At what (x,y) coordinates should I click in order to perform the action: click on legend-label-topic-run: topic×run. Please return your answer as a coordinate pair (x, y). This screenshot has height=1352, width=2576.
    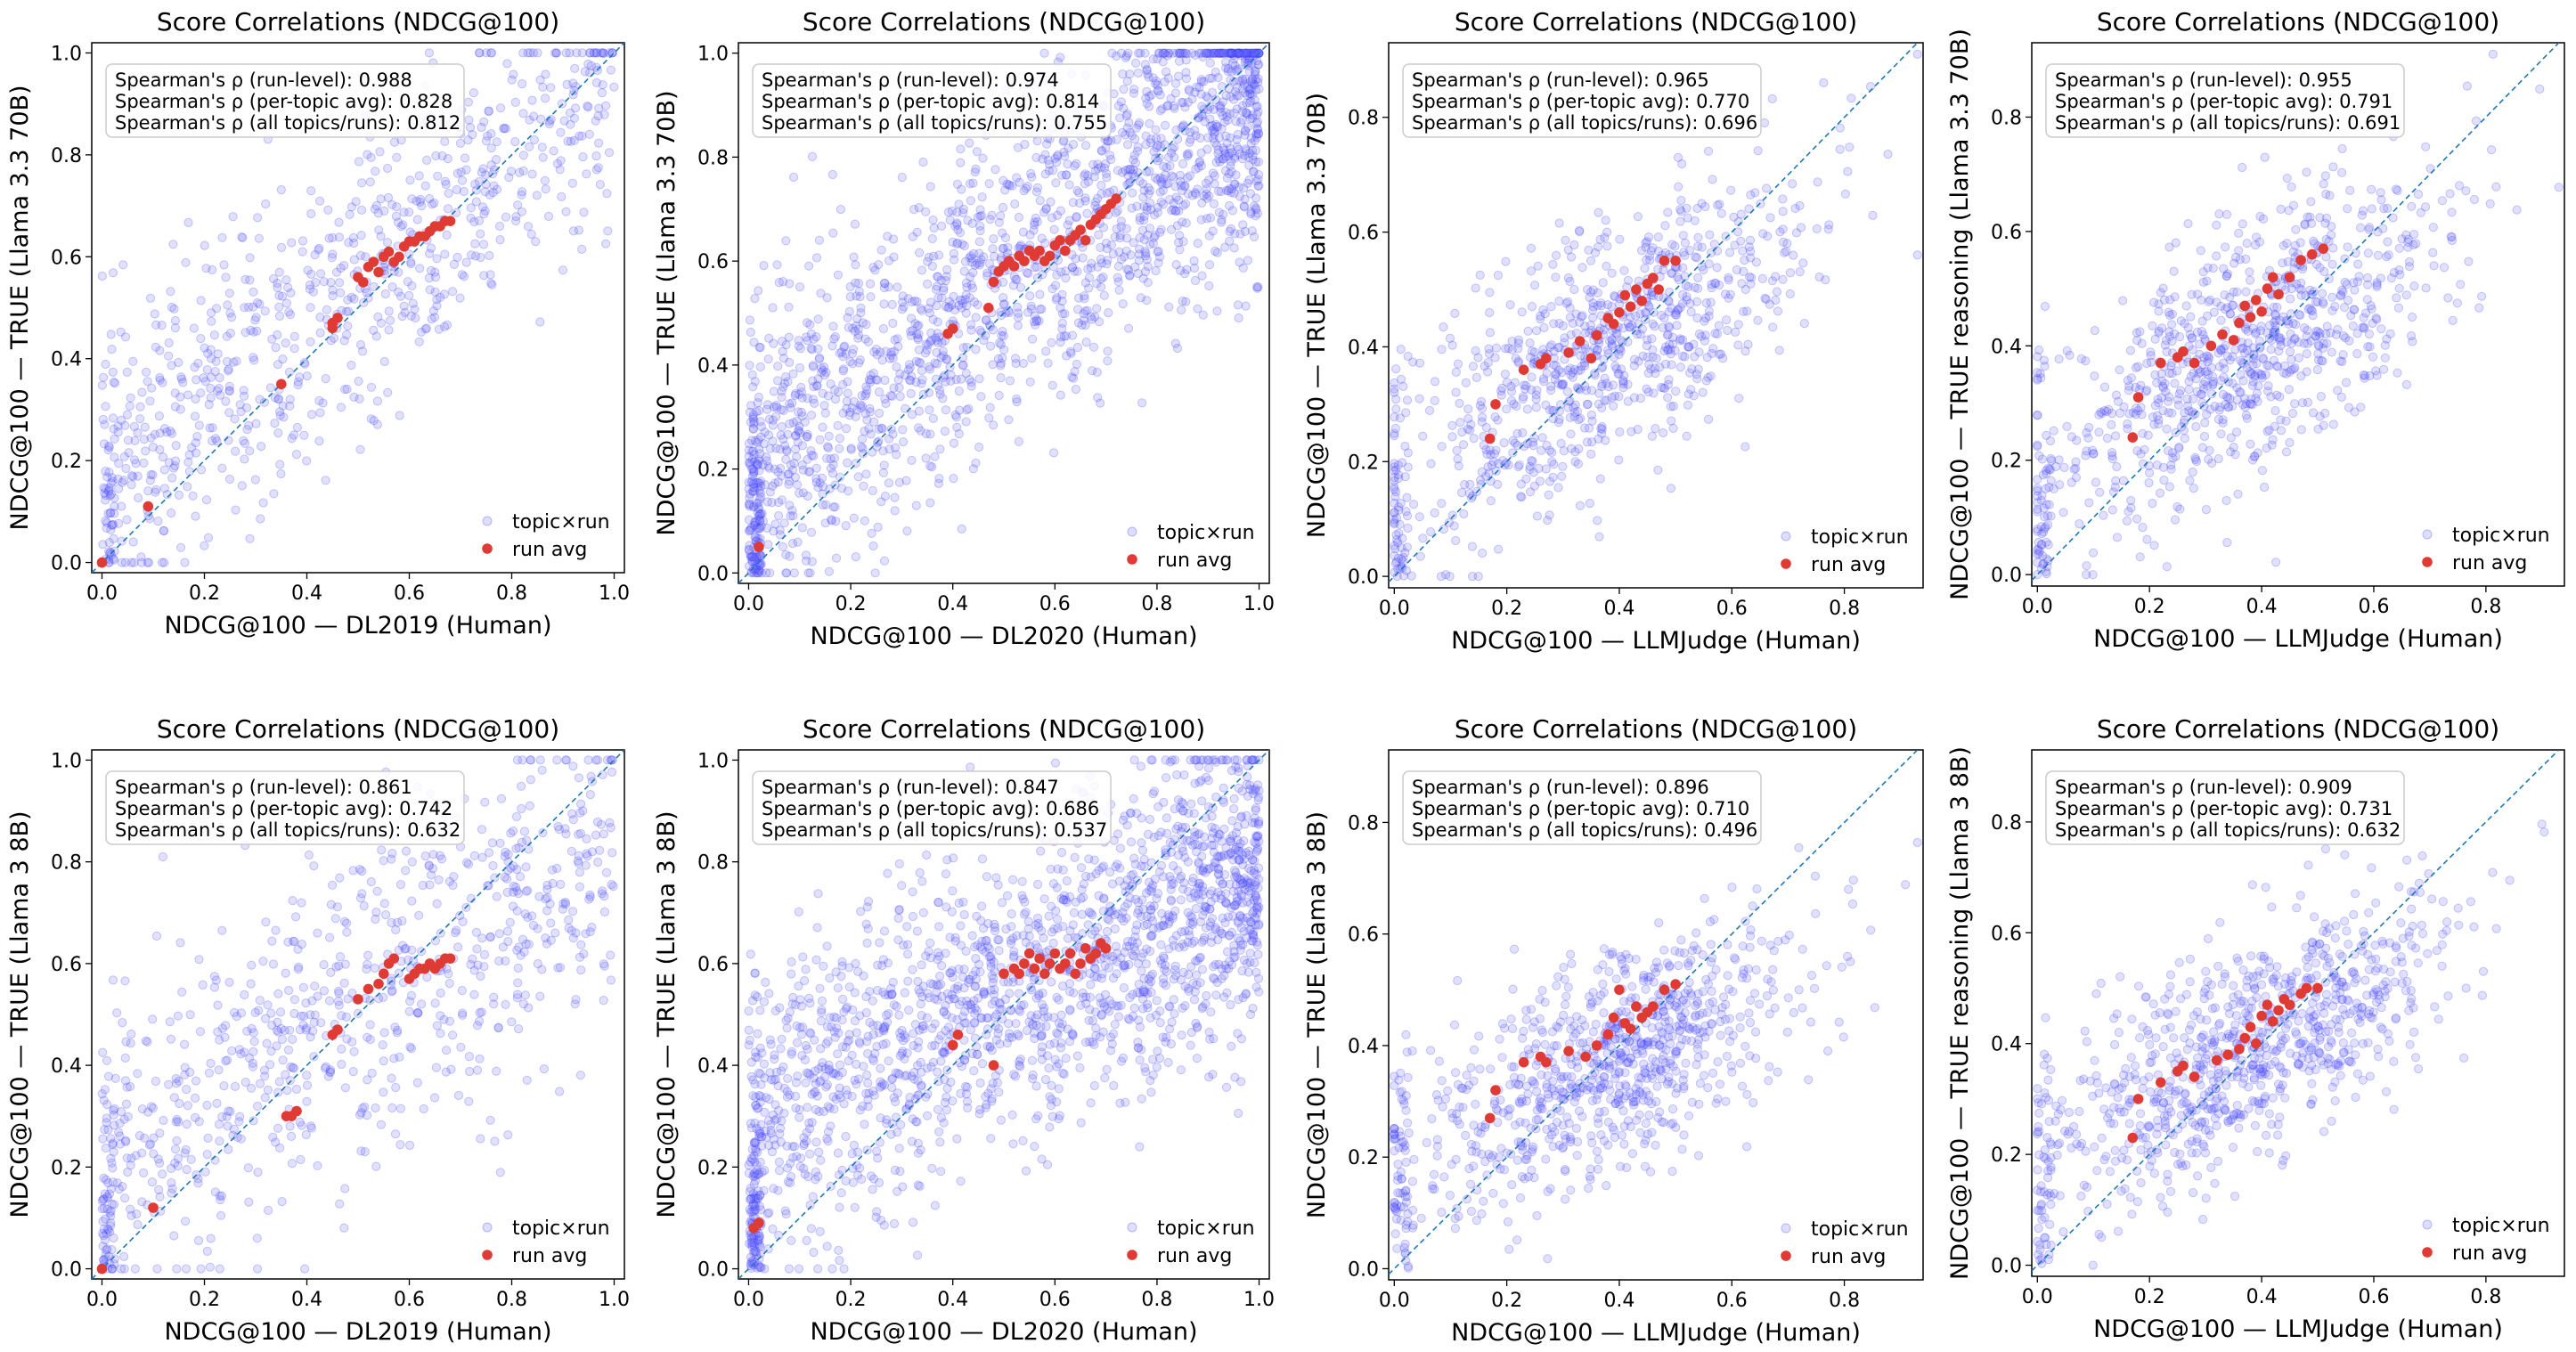
    Looking at the image, I should click on (1206, 533).